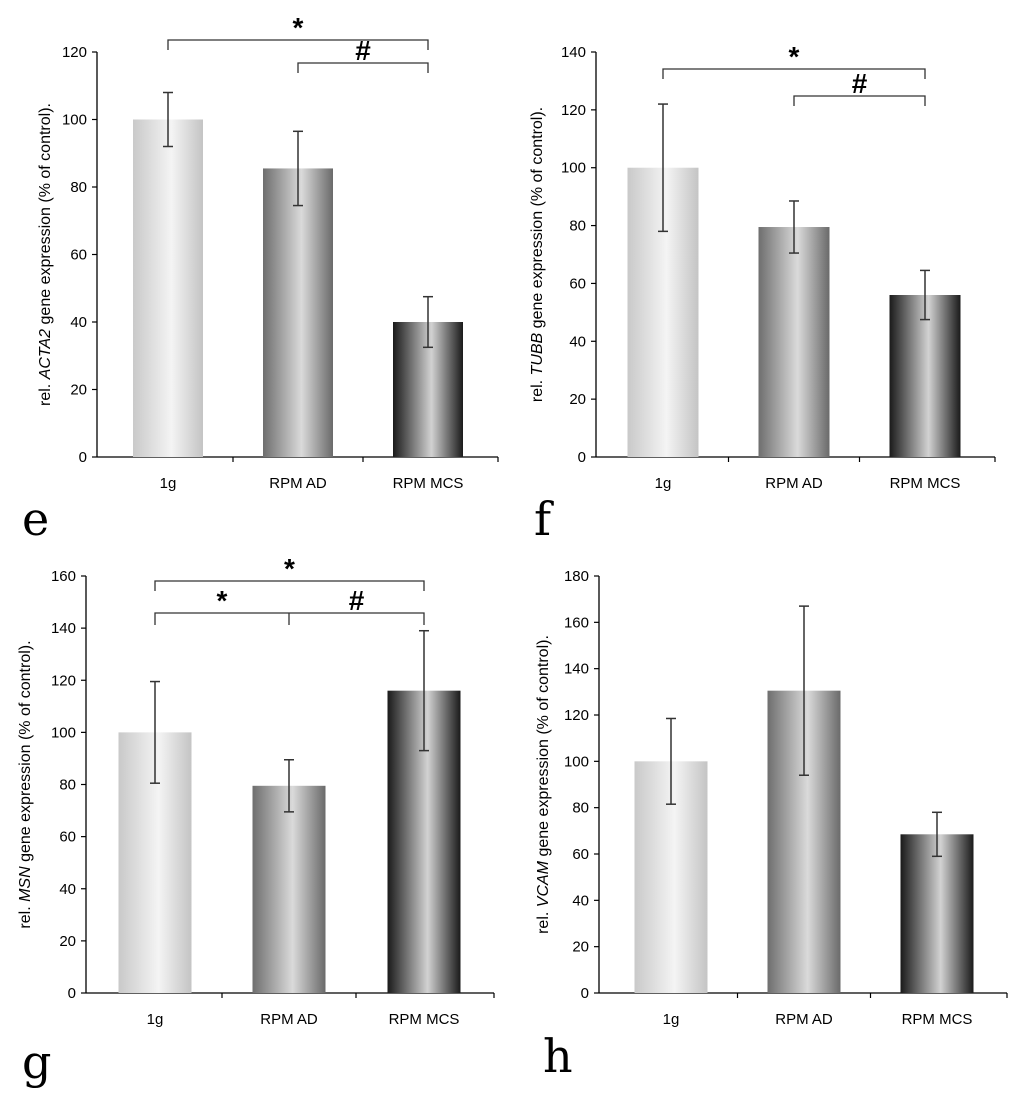 This screenshot has width=1024, height=1097. Describe the element at coordinates (544, 519) in the screenshot. I see `panel-label-f: f` at that location.